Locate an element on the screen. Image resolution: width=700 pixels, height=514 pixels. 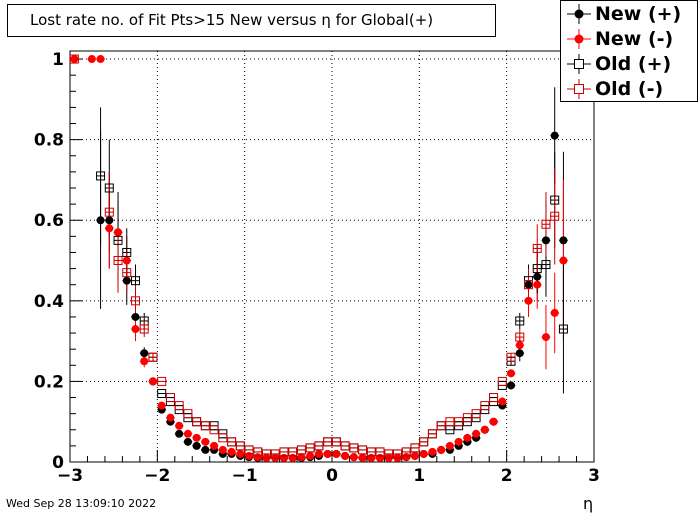
y-tick-label: 0 is located at coordinates (58, 463).